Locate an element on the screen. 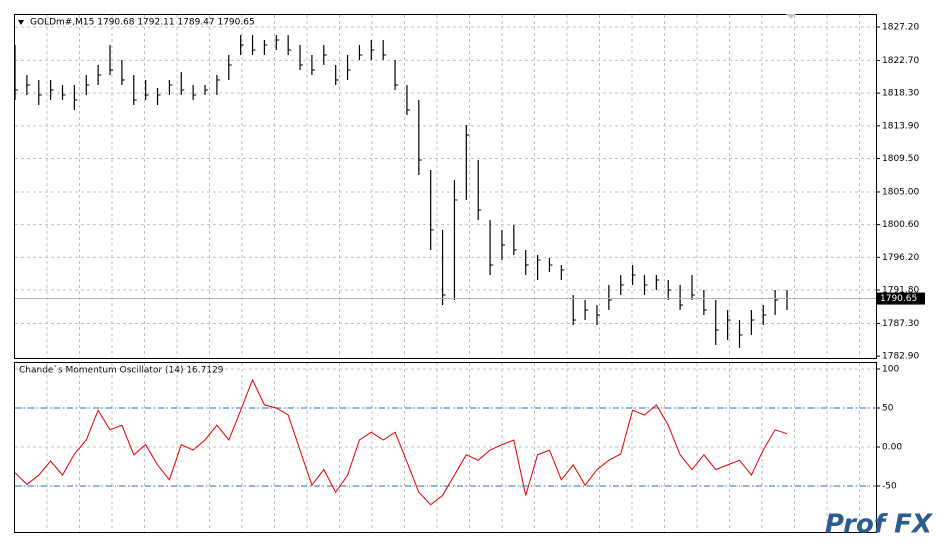 The image size is (937, 543). y-tick-label: 1813.90 is located at coordinates (900, 126).